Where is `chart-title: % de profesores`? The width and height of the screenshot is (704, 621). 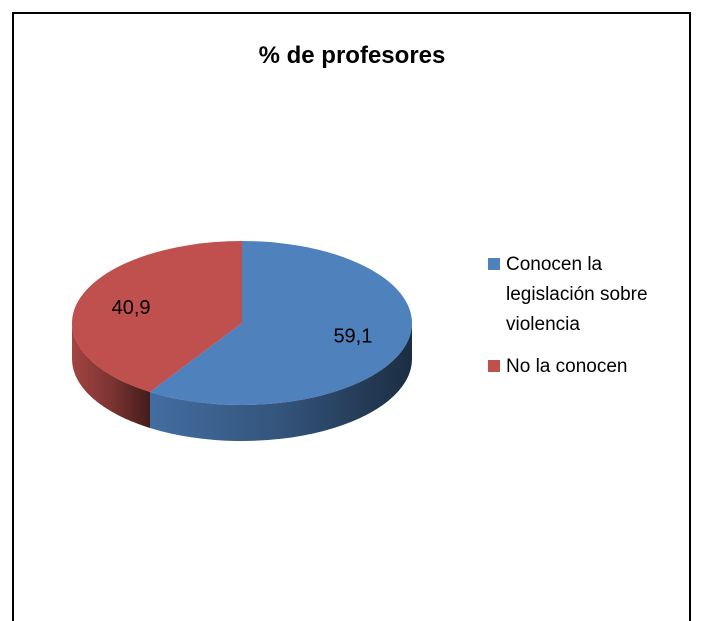
chart-title: % de profesores is located at coordinates (352, 55).